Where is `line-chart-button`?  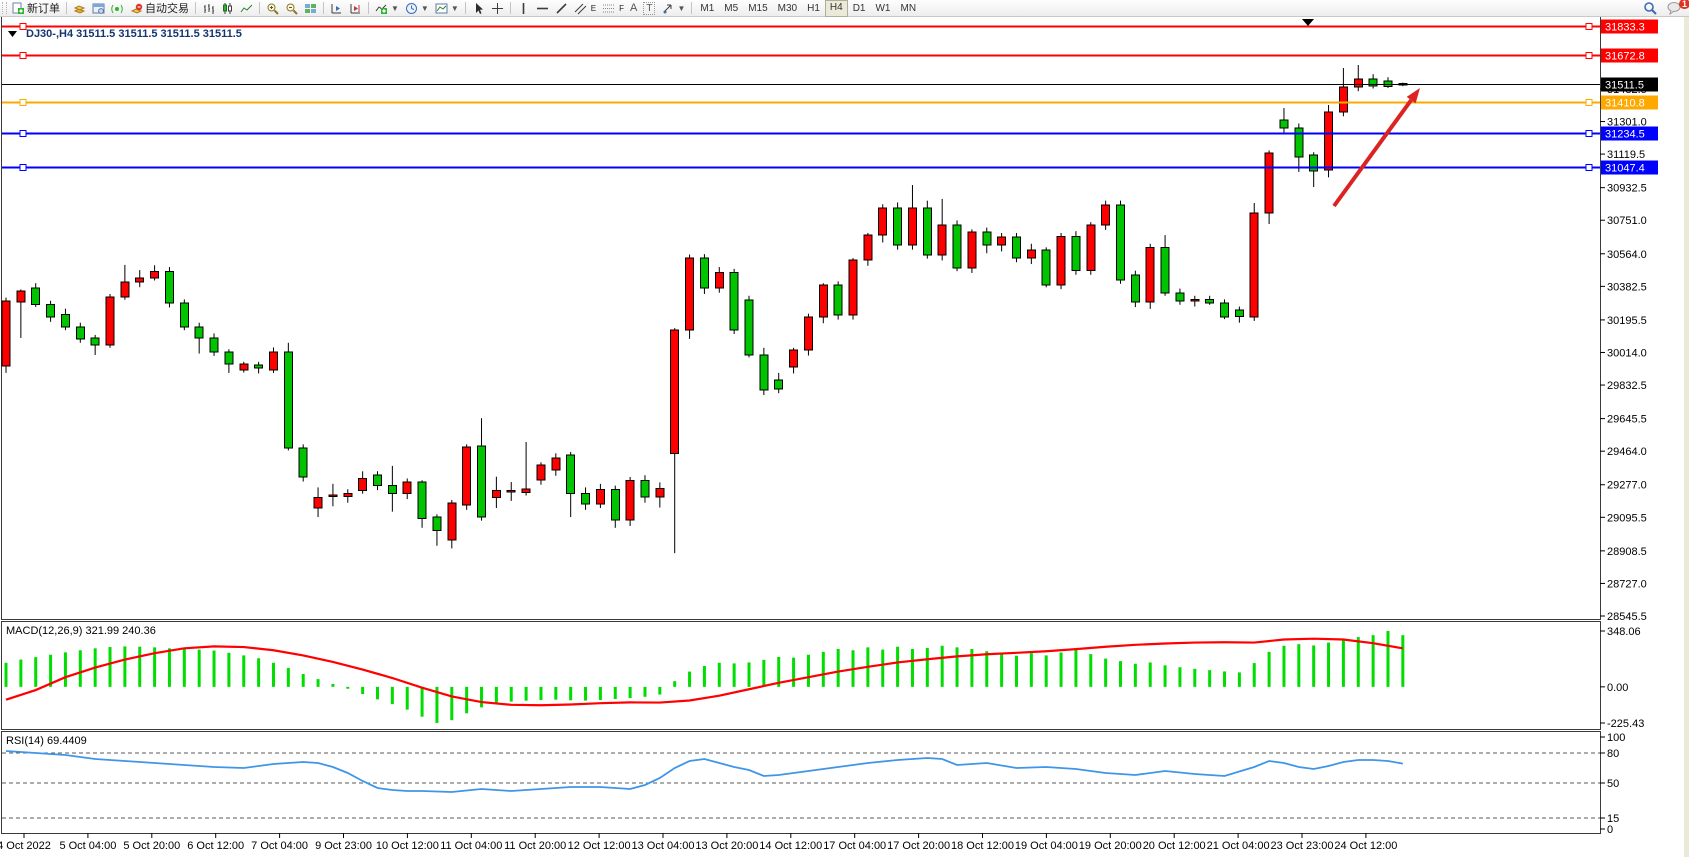
line-chart-button is located at coordinates (246, 8).